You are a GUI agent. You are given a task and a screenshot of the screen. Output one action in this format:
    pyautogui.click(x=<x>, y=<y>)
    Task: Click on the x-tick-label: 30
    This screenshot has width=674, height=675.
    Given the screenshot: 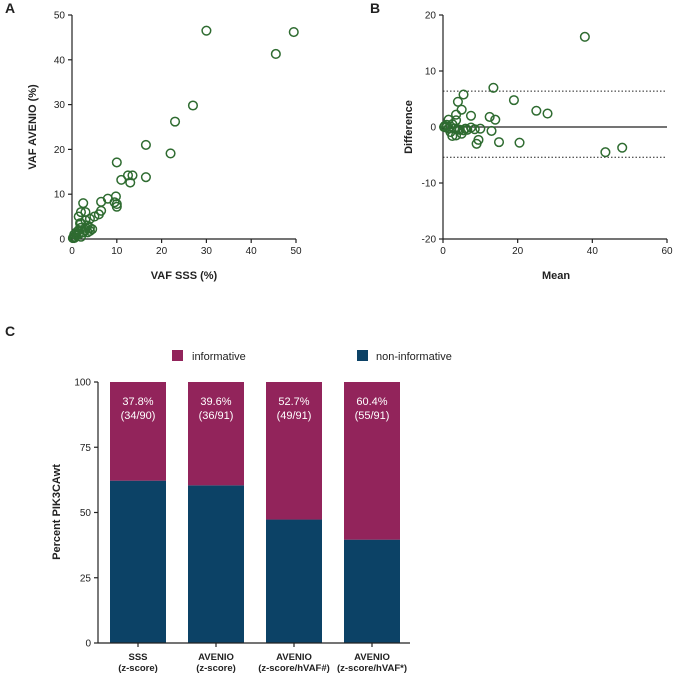 What is the action you would take?
    pyautogui.click(x=207, y=251)
    